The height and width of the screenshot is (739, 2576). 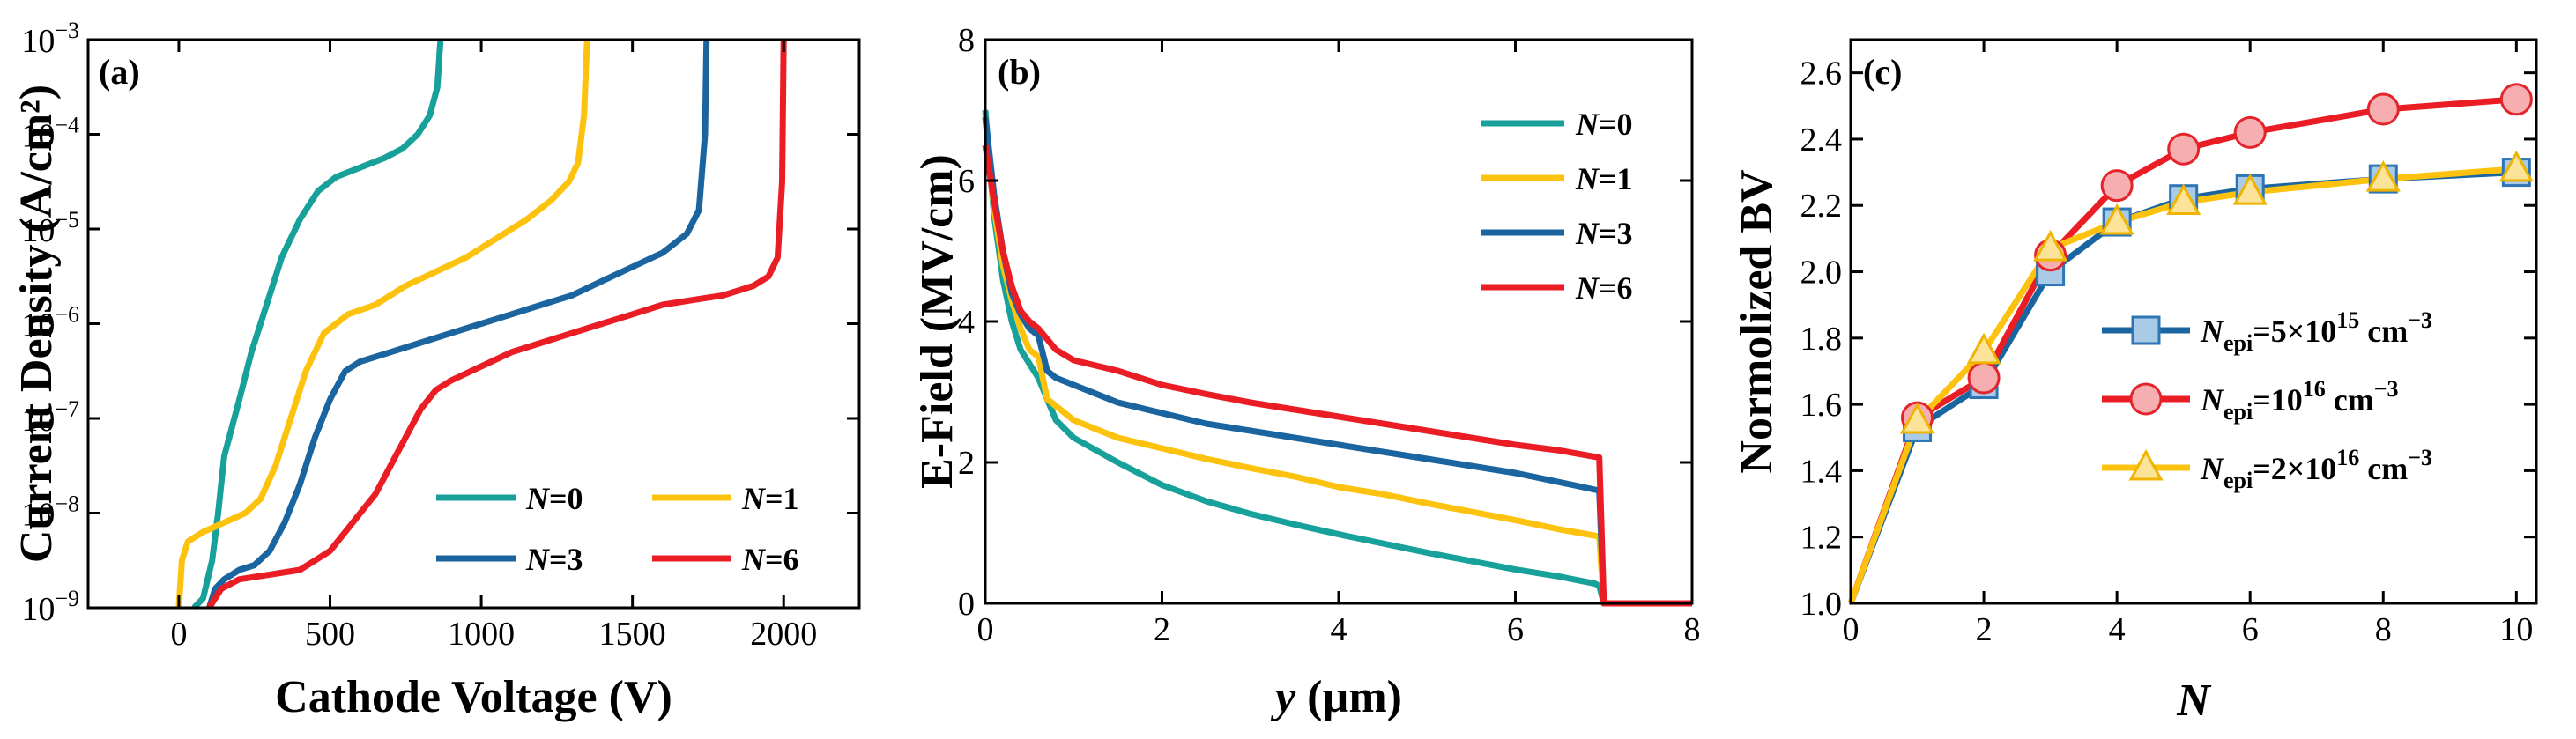 What do you see at coordinates (2316, 469) in the screenshot?
I see `legend-label-triangle: Nepi=2×1016 cm−3` at bounding box center [2316, 469].